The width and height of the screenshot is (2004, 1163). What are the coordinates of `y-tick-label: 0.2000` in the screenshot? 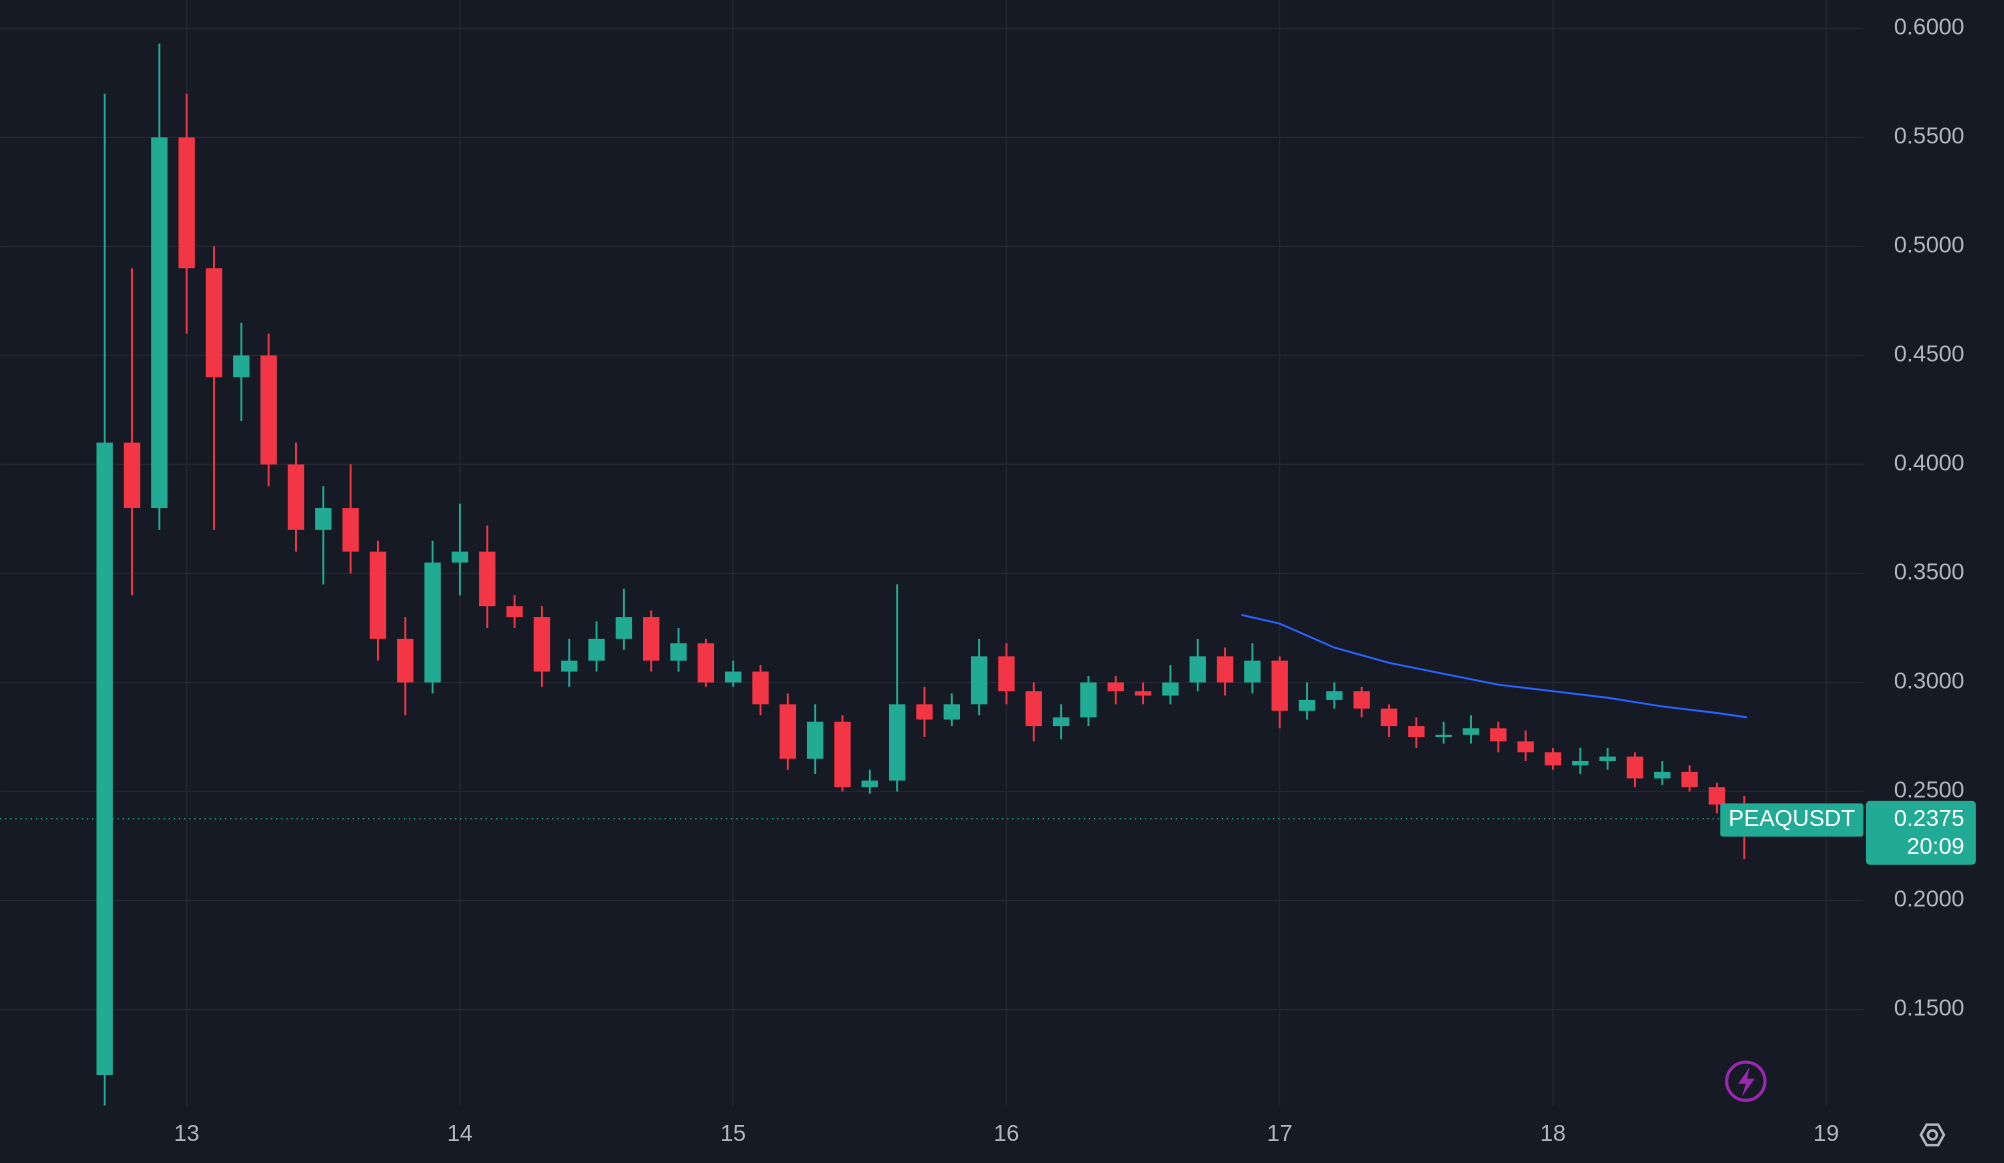 It's located at (1929, 899).